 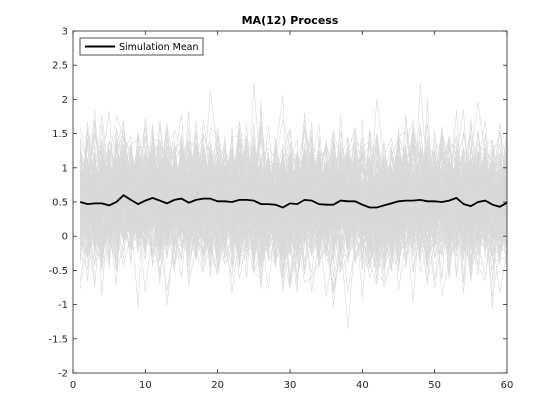 What do you see at coordinates (60, 203) in the screenshot?
I see `y-tick-label: 0.5` at bounding box center [60, 203].